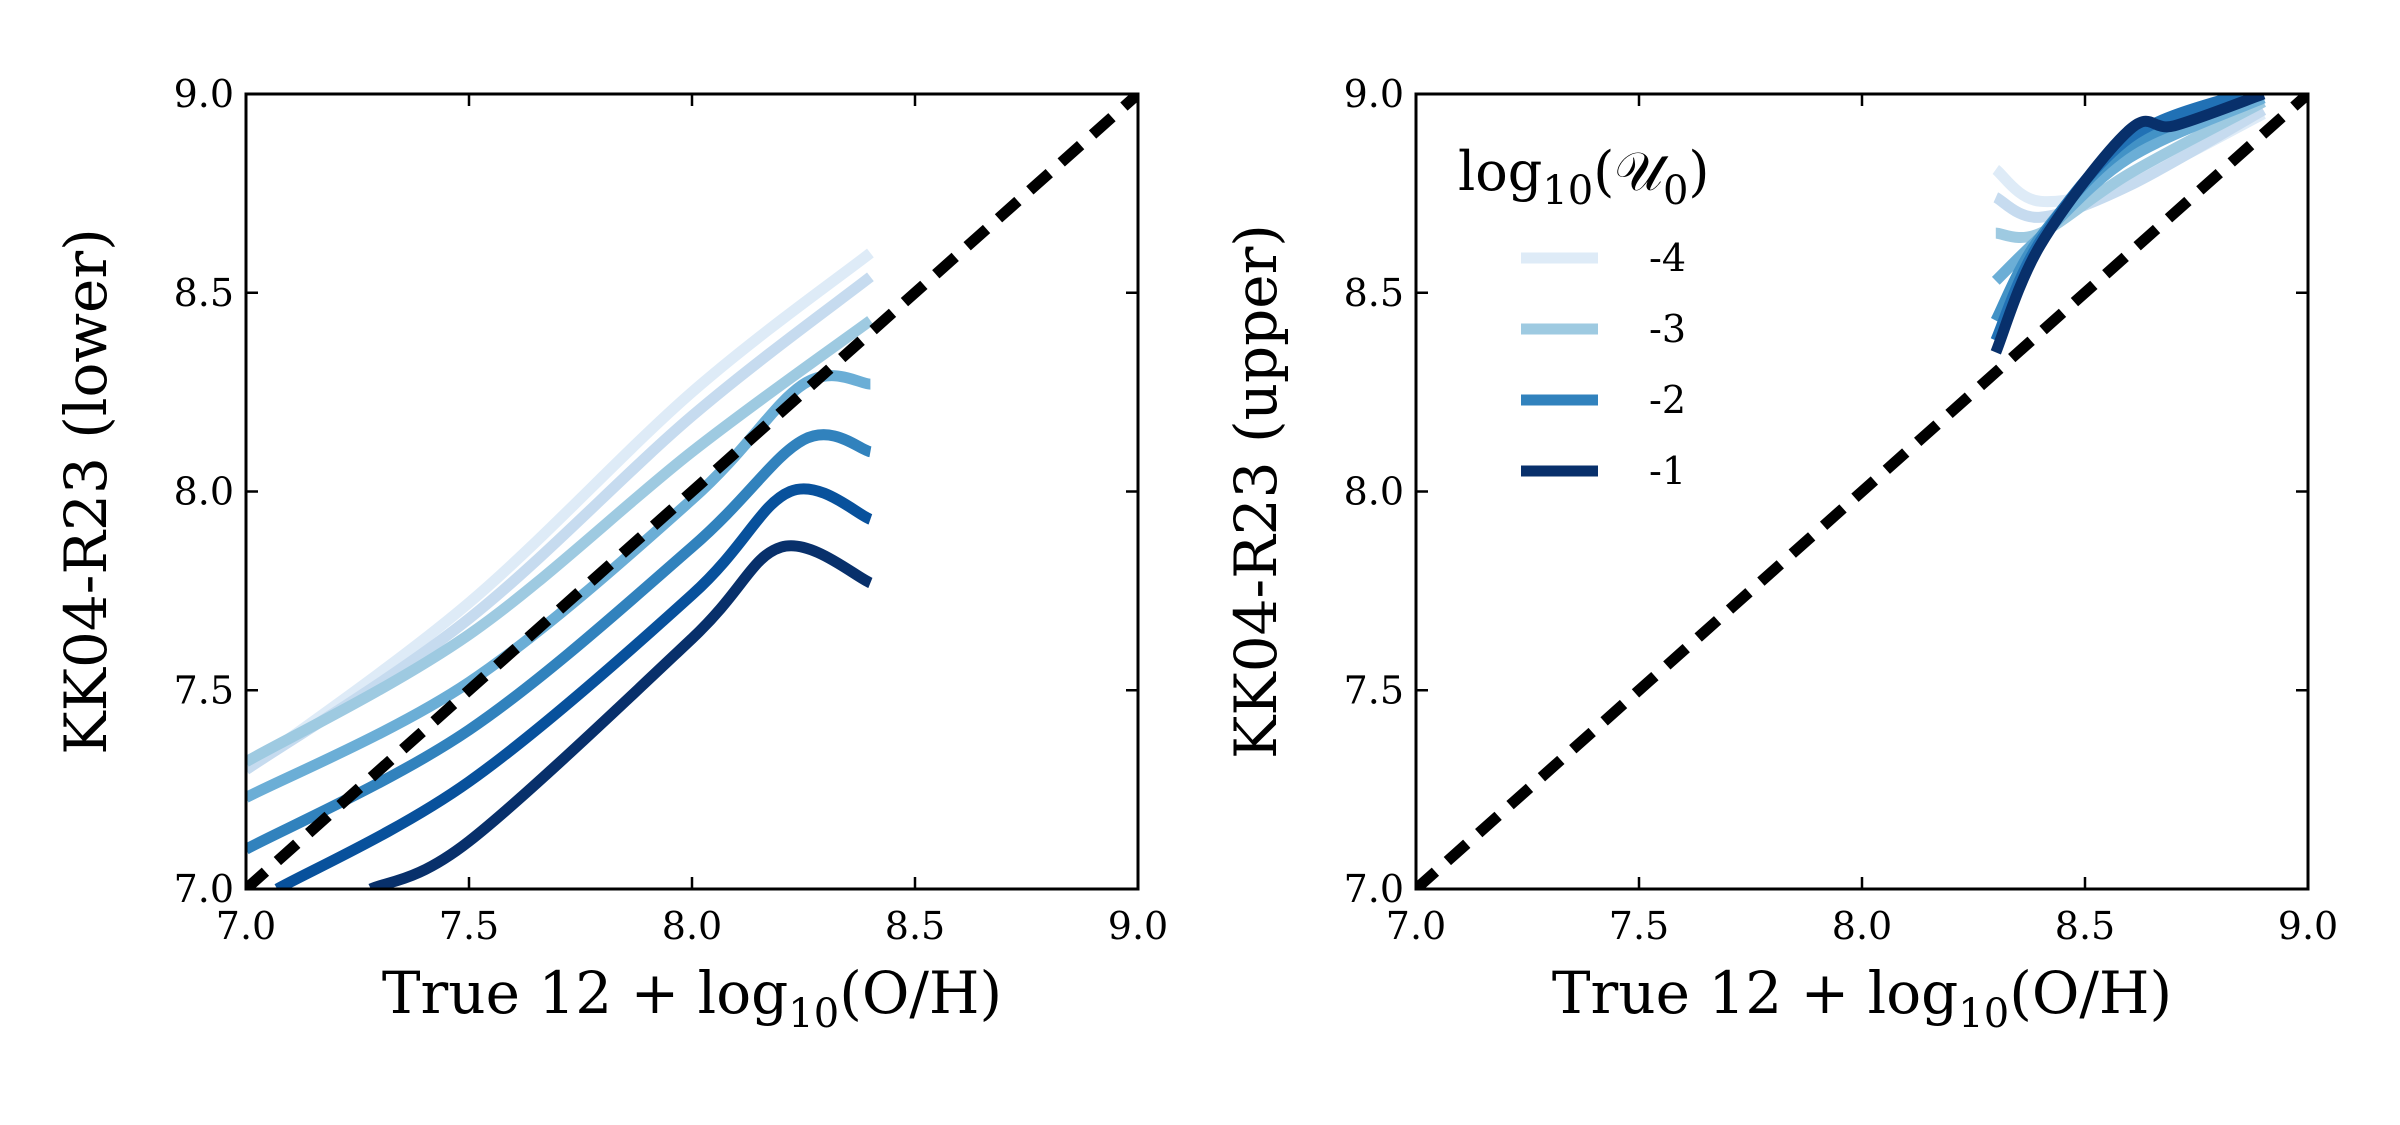 Image resolution: width=2400 pixels, height=1125 pixels. I want to click on legend: log10(𝒰0)-4-3-2-1, so click(1583, 316).